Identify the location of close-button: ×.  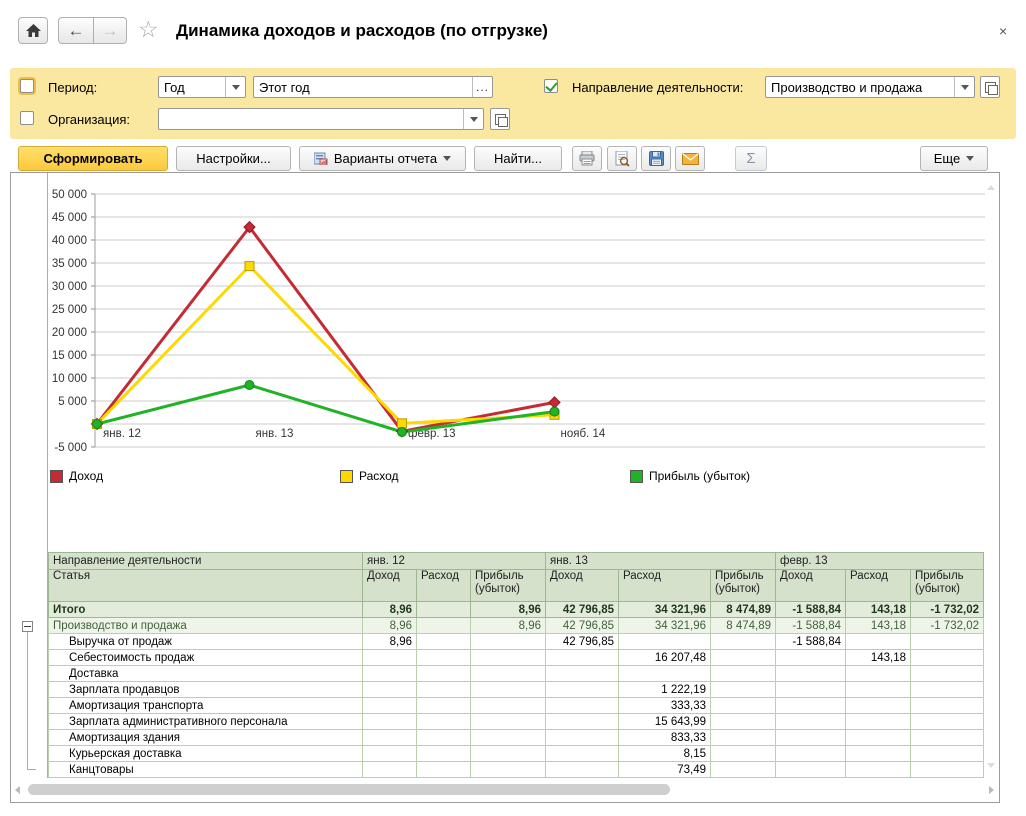
(1003, 31).